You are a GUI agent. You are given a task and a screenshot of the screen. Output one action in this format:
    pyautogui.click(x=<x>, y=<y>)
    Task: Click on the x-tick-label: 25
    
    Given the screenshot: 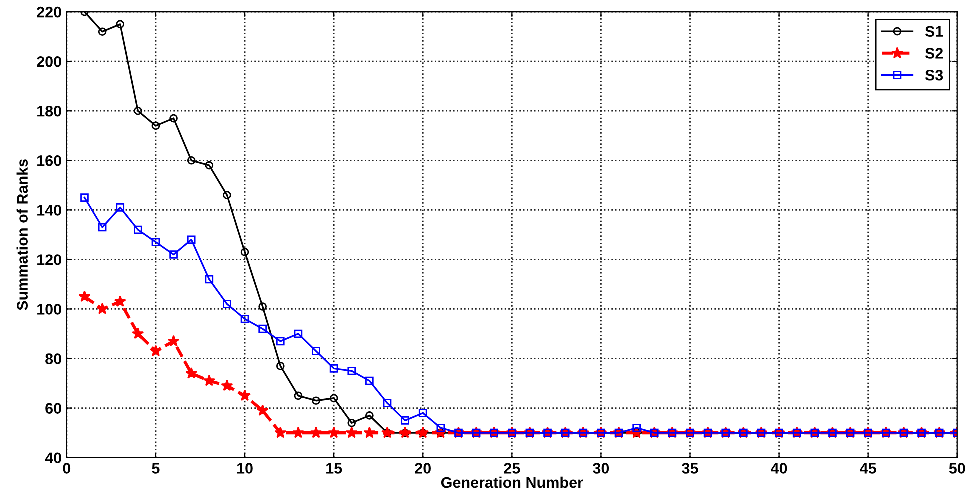 What is the action you would take?
    pyautogui.click(x=512, y=468)
    